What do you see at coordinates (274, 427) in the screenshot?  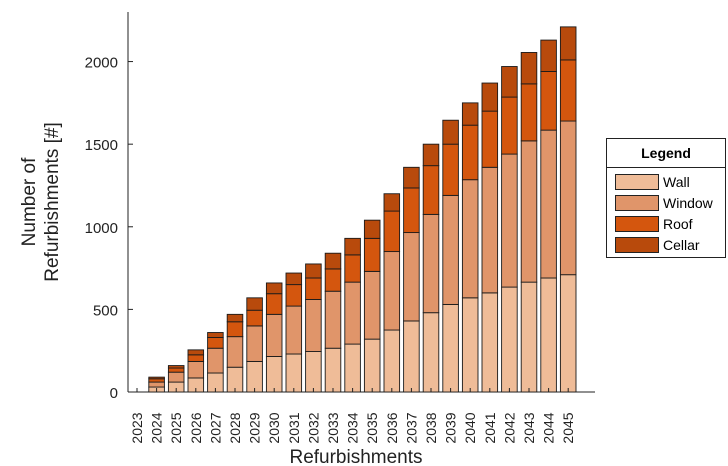 I see `x-tick-label: 2030` at bounding box center [274, 427].